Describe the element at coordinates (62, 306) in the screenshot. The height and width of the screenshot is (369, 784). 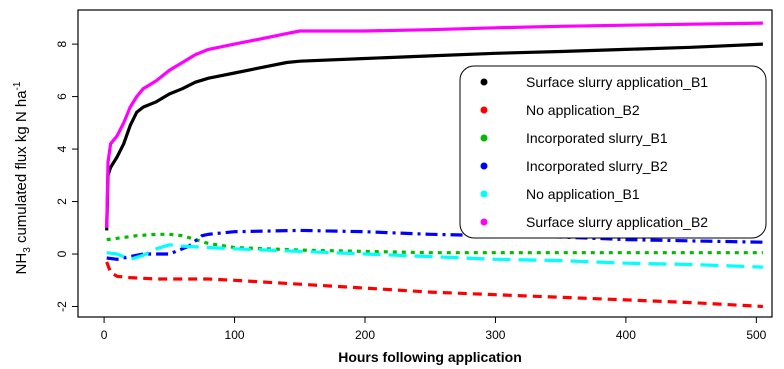
I see `y-tick-label: -2` at that location.